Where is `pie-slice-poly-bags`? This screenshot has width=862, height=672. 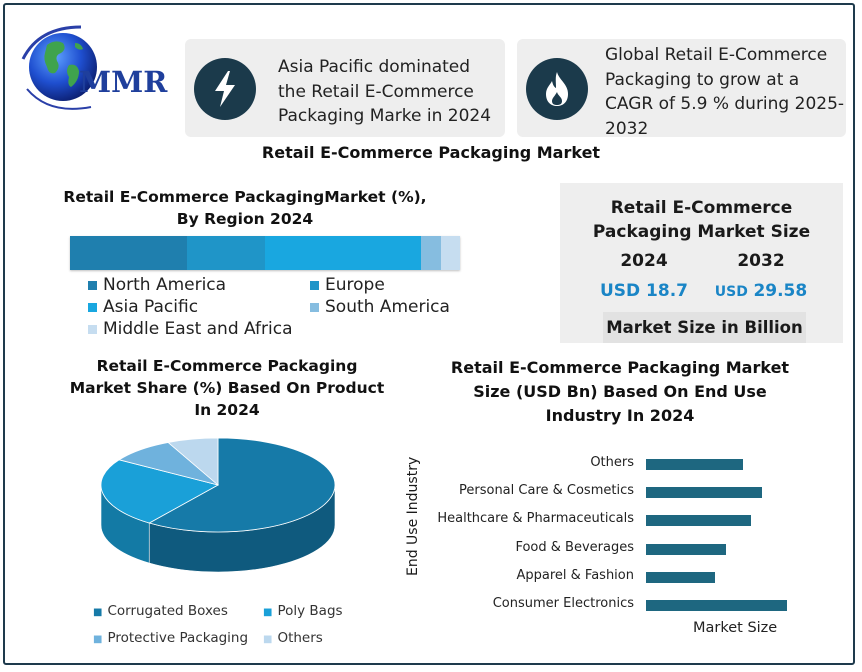 pie-slice-poly-bags is located at coordinates (160, 491).